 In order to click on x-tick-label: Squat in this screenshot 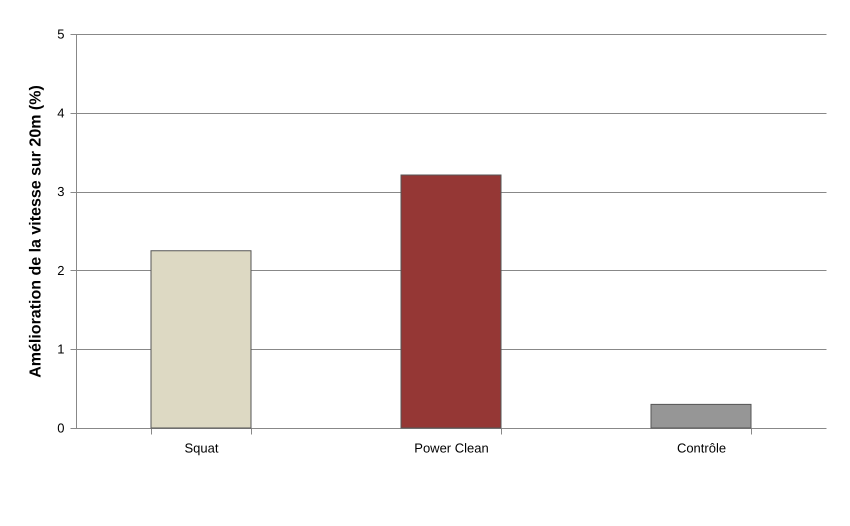, I will do `click(201, 448)`.